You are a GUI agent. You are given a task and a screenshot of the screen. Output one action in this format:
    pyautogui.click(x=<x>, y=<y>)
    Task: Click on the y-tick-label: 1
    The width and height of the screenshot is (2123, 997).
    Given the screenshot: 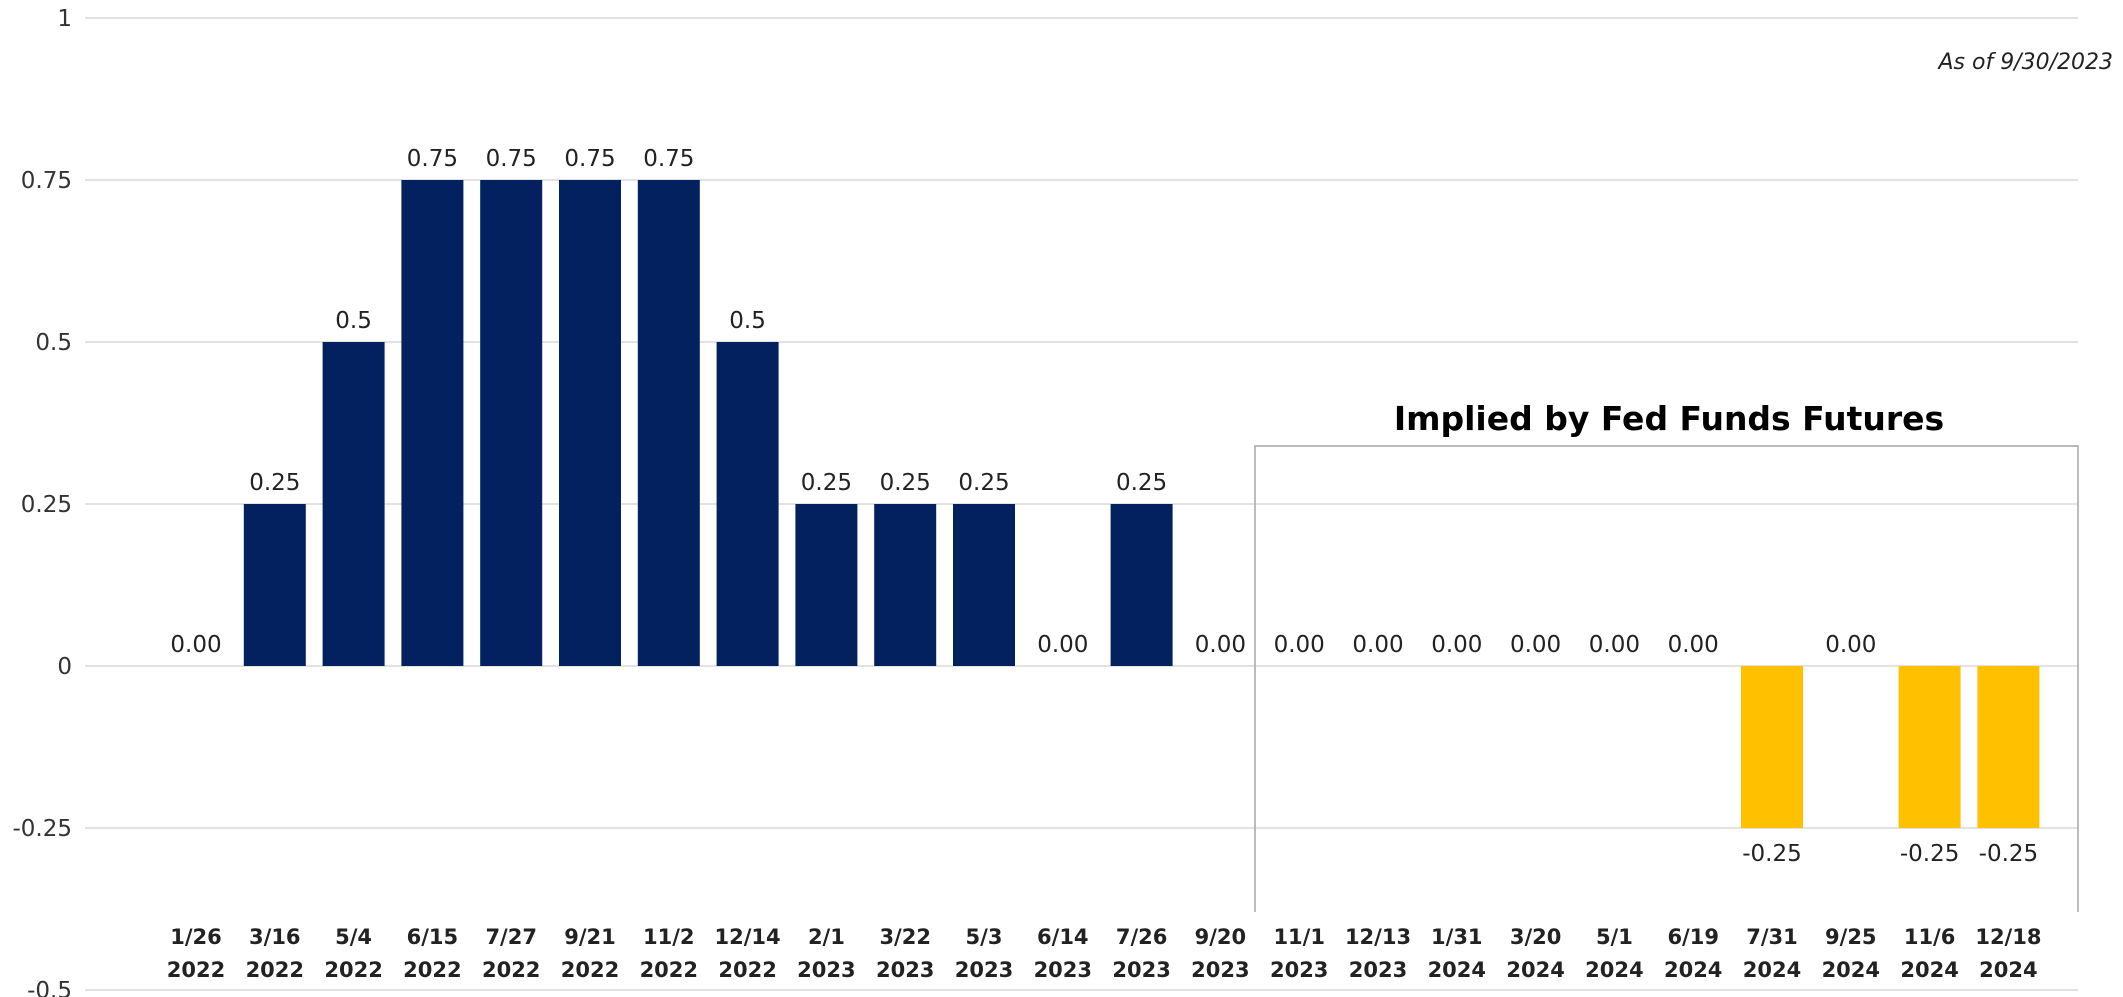 What is the action you would take?
    pyautogui.click(x=64, y=19)
    